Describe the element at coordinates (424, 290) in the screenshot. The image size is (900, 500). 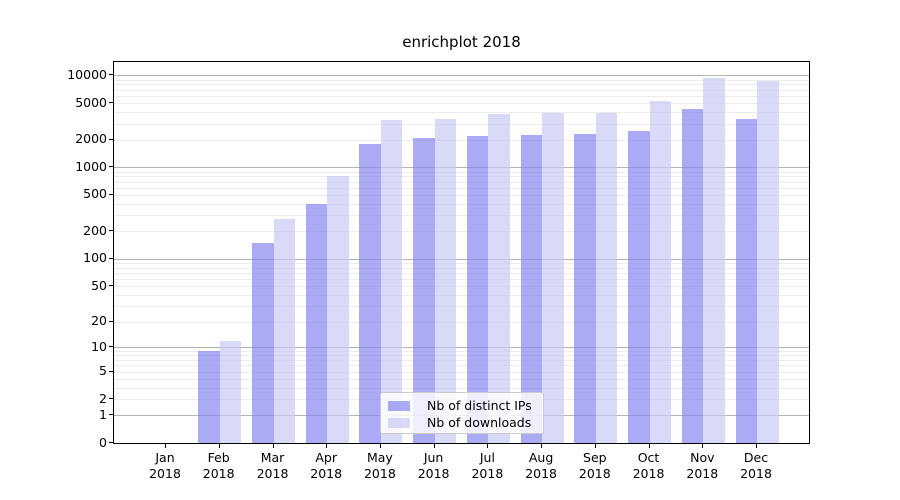
I see `bar-jun-distinct-ips` at that location.